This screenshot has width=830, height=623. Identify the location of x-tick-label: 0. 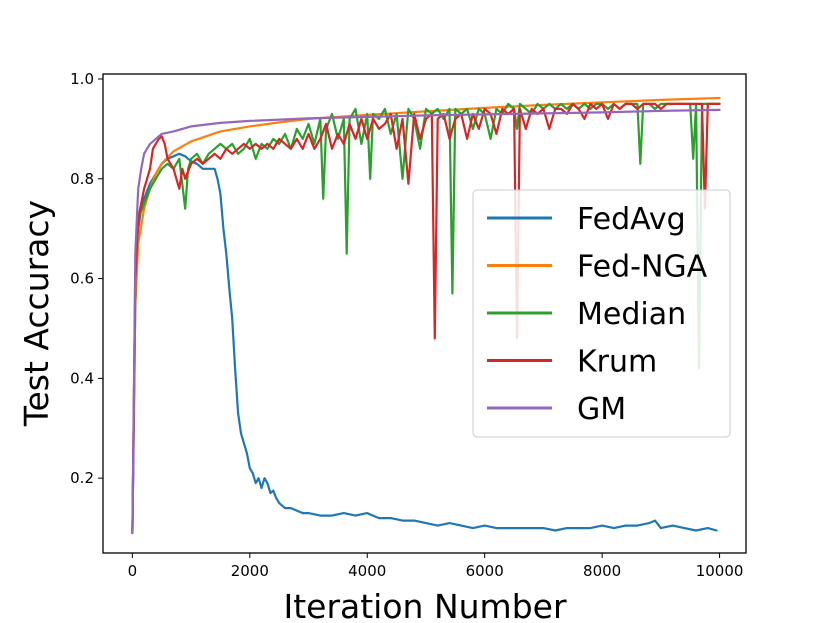
(133, 571).